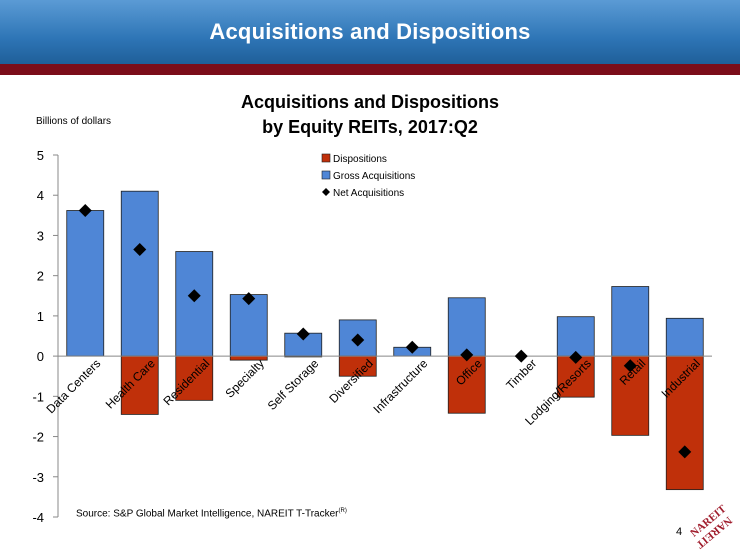 The height and width of the screenshot is (555, 740). I want to click on source-superscript: (R), so click(342, 511).